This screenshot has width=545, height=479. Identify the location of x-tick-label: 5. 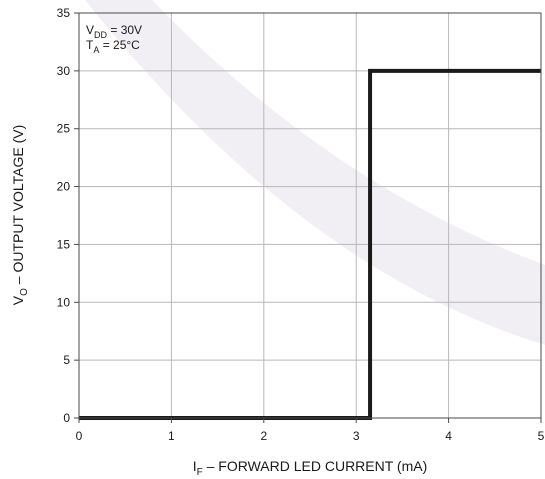
(541, 436).